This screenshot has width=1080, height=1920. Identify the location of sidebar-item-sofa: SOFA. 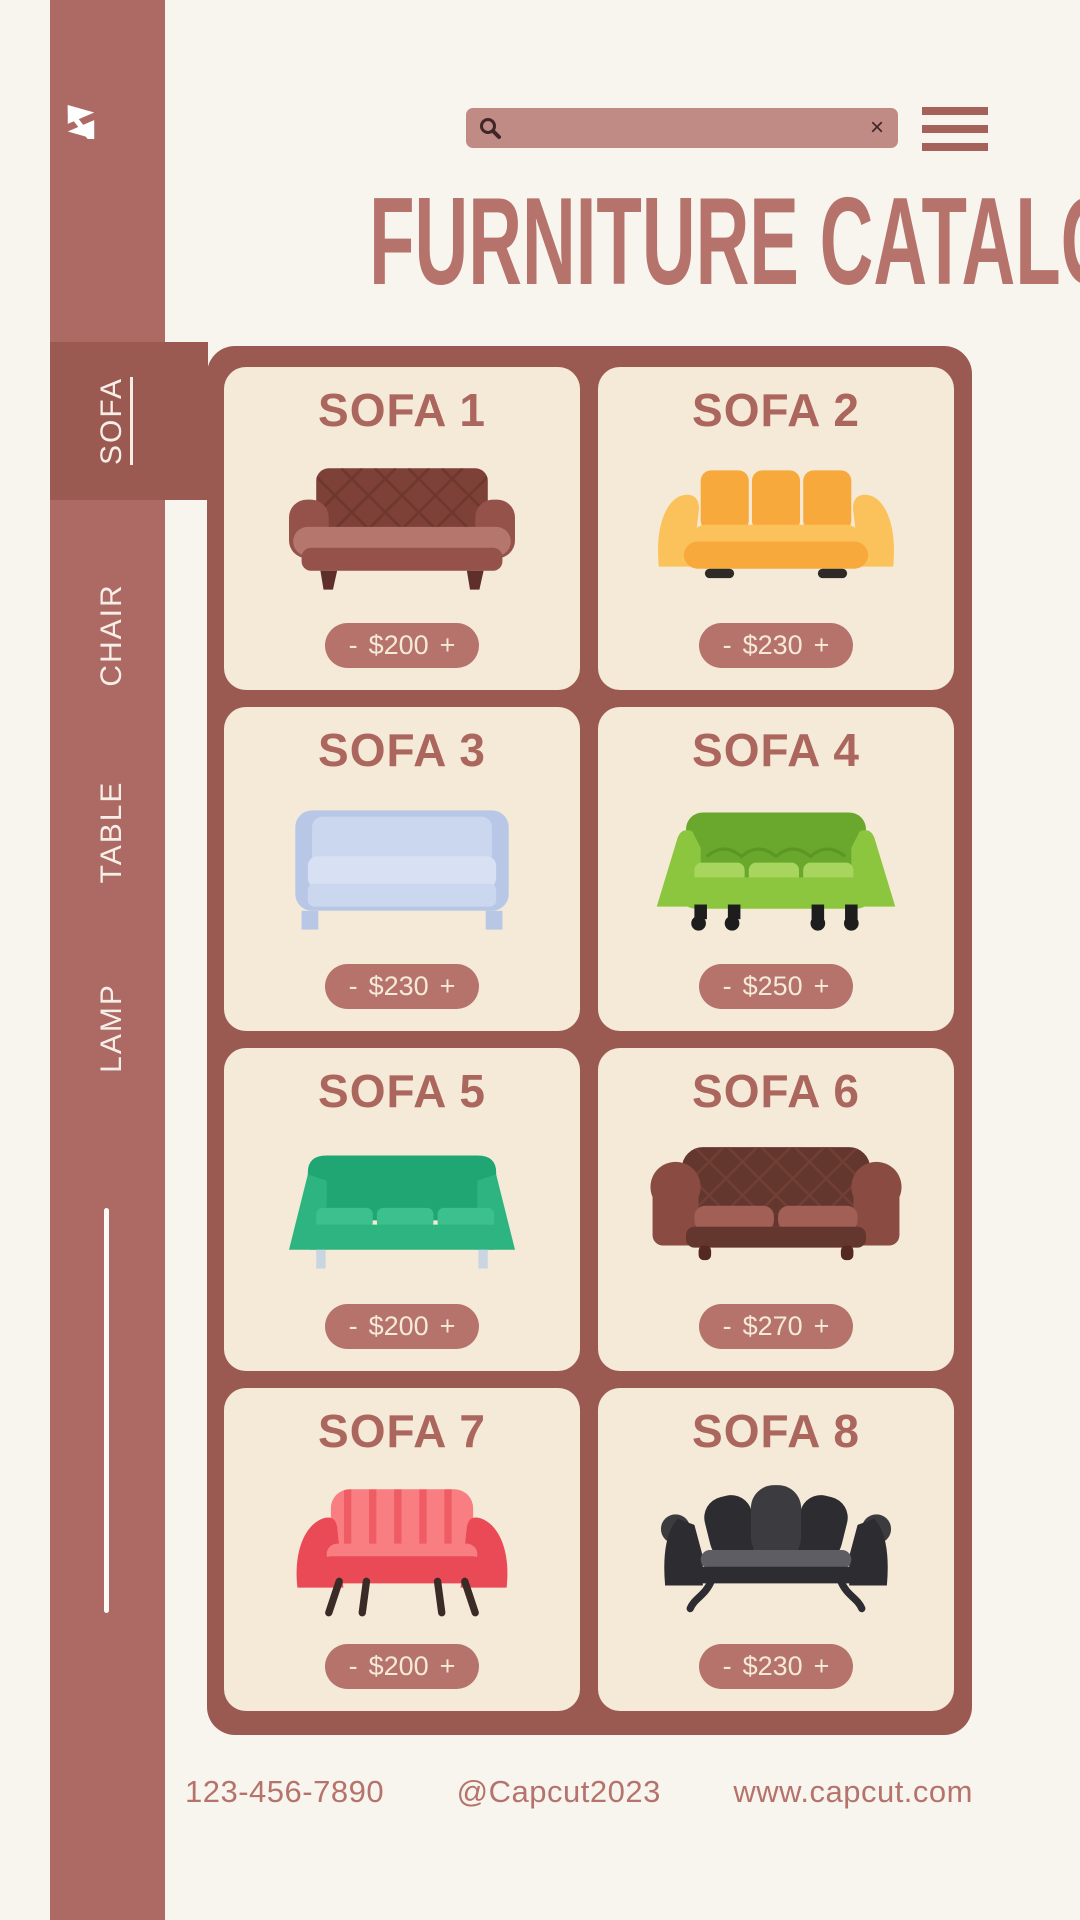
(112, 421).